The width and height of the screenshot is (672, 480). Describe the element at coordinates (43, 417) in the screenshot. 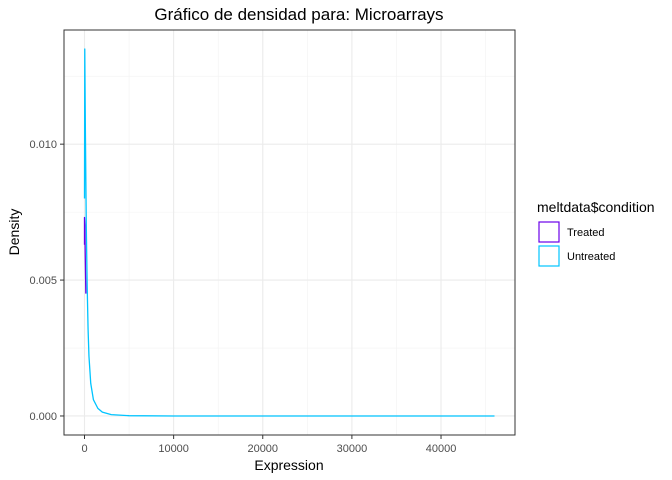

I see `y-tick-label: 0.000` at that location.